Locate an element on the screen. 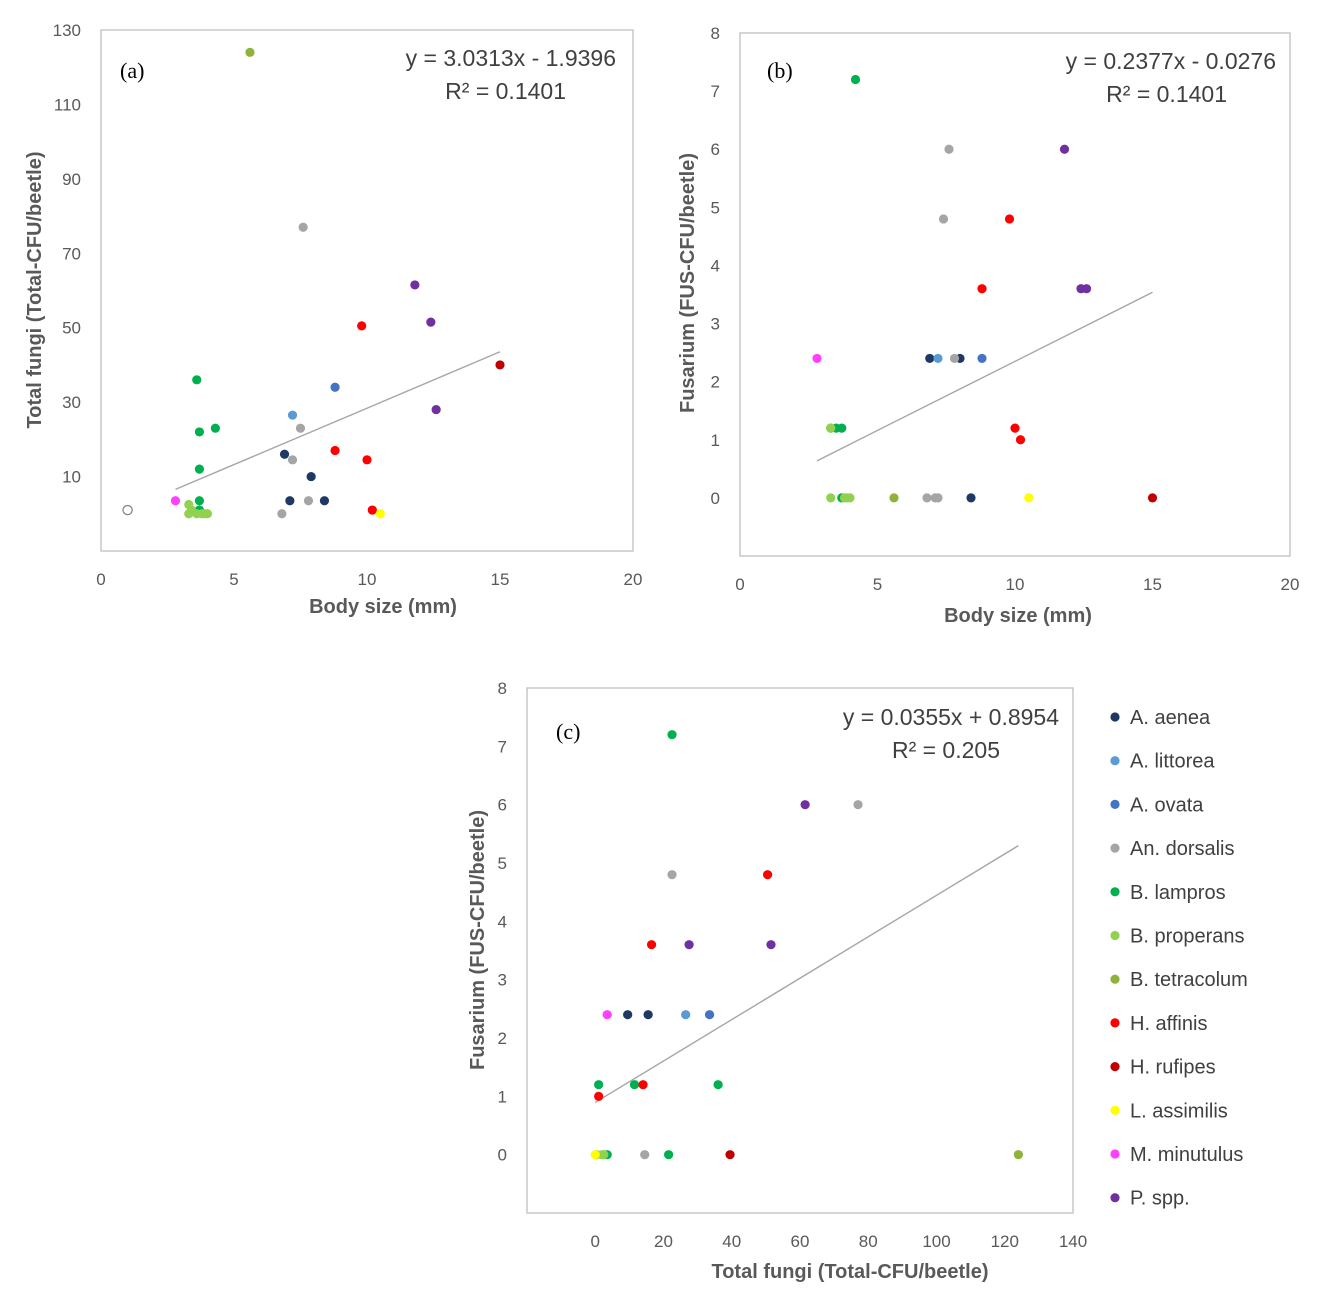 The height and width of the screenshot is (1300, 1327). legend-label: M. minutulus is located at coordinates (1186, 1155).